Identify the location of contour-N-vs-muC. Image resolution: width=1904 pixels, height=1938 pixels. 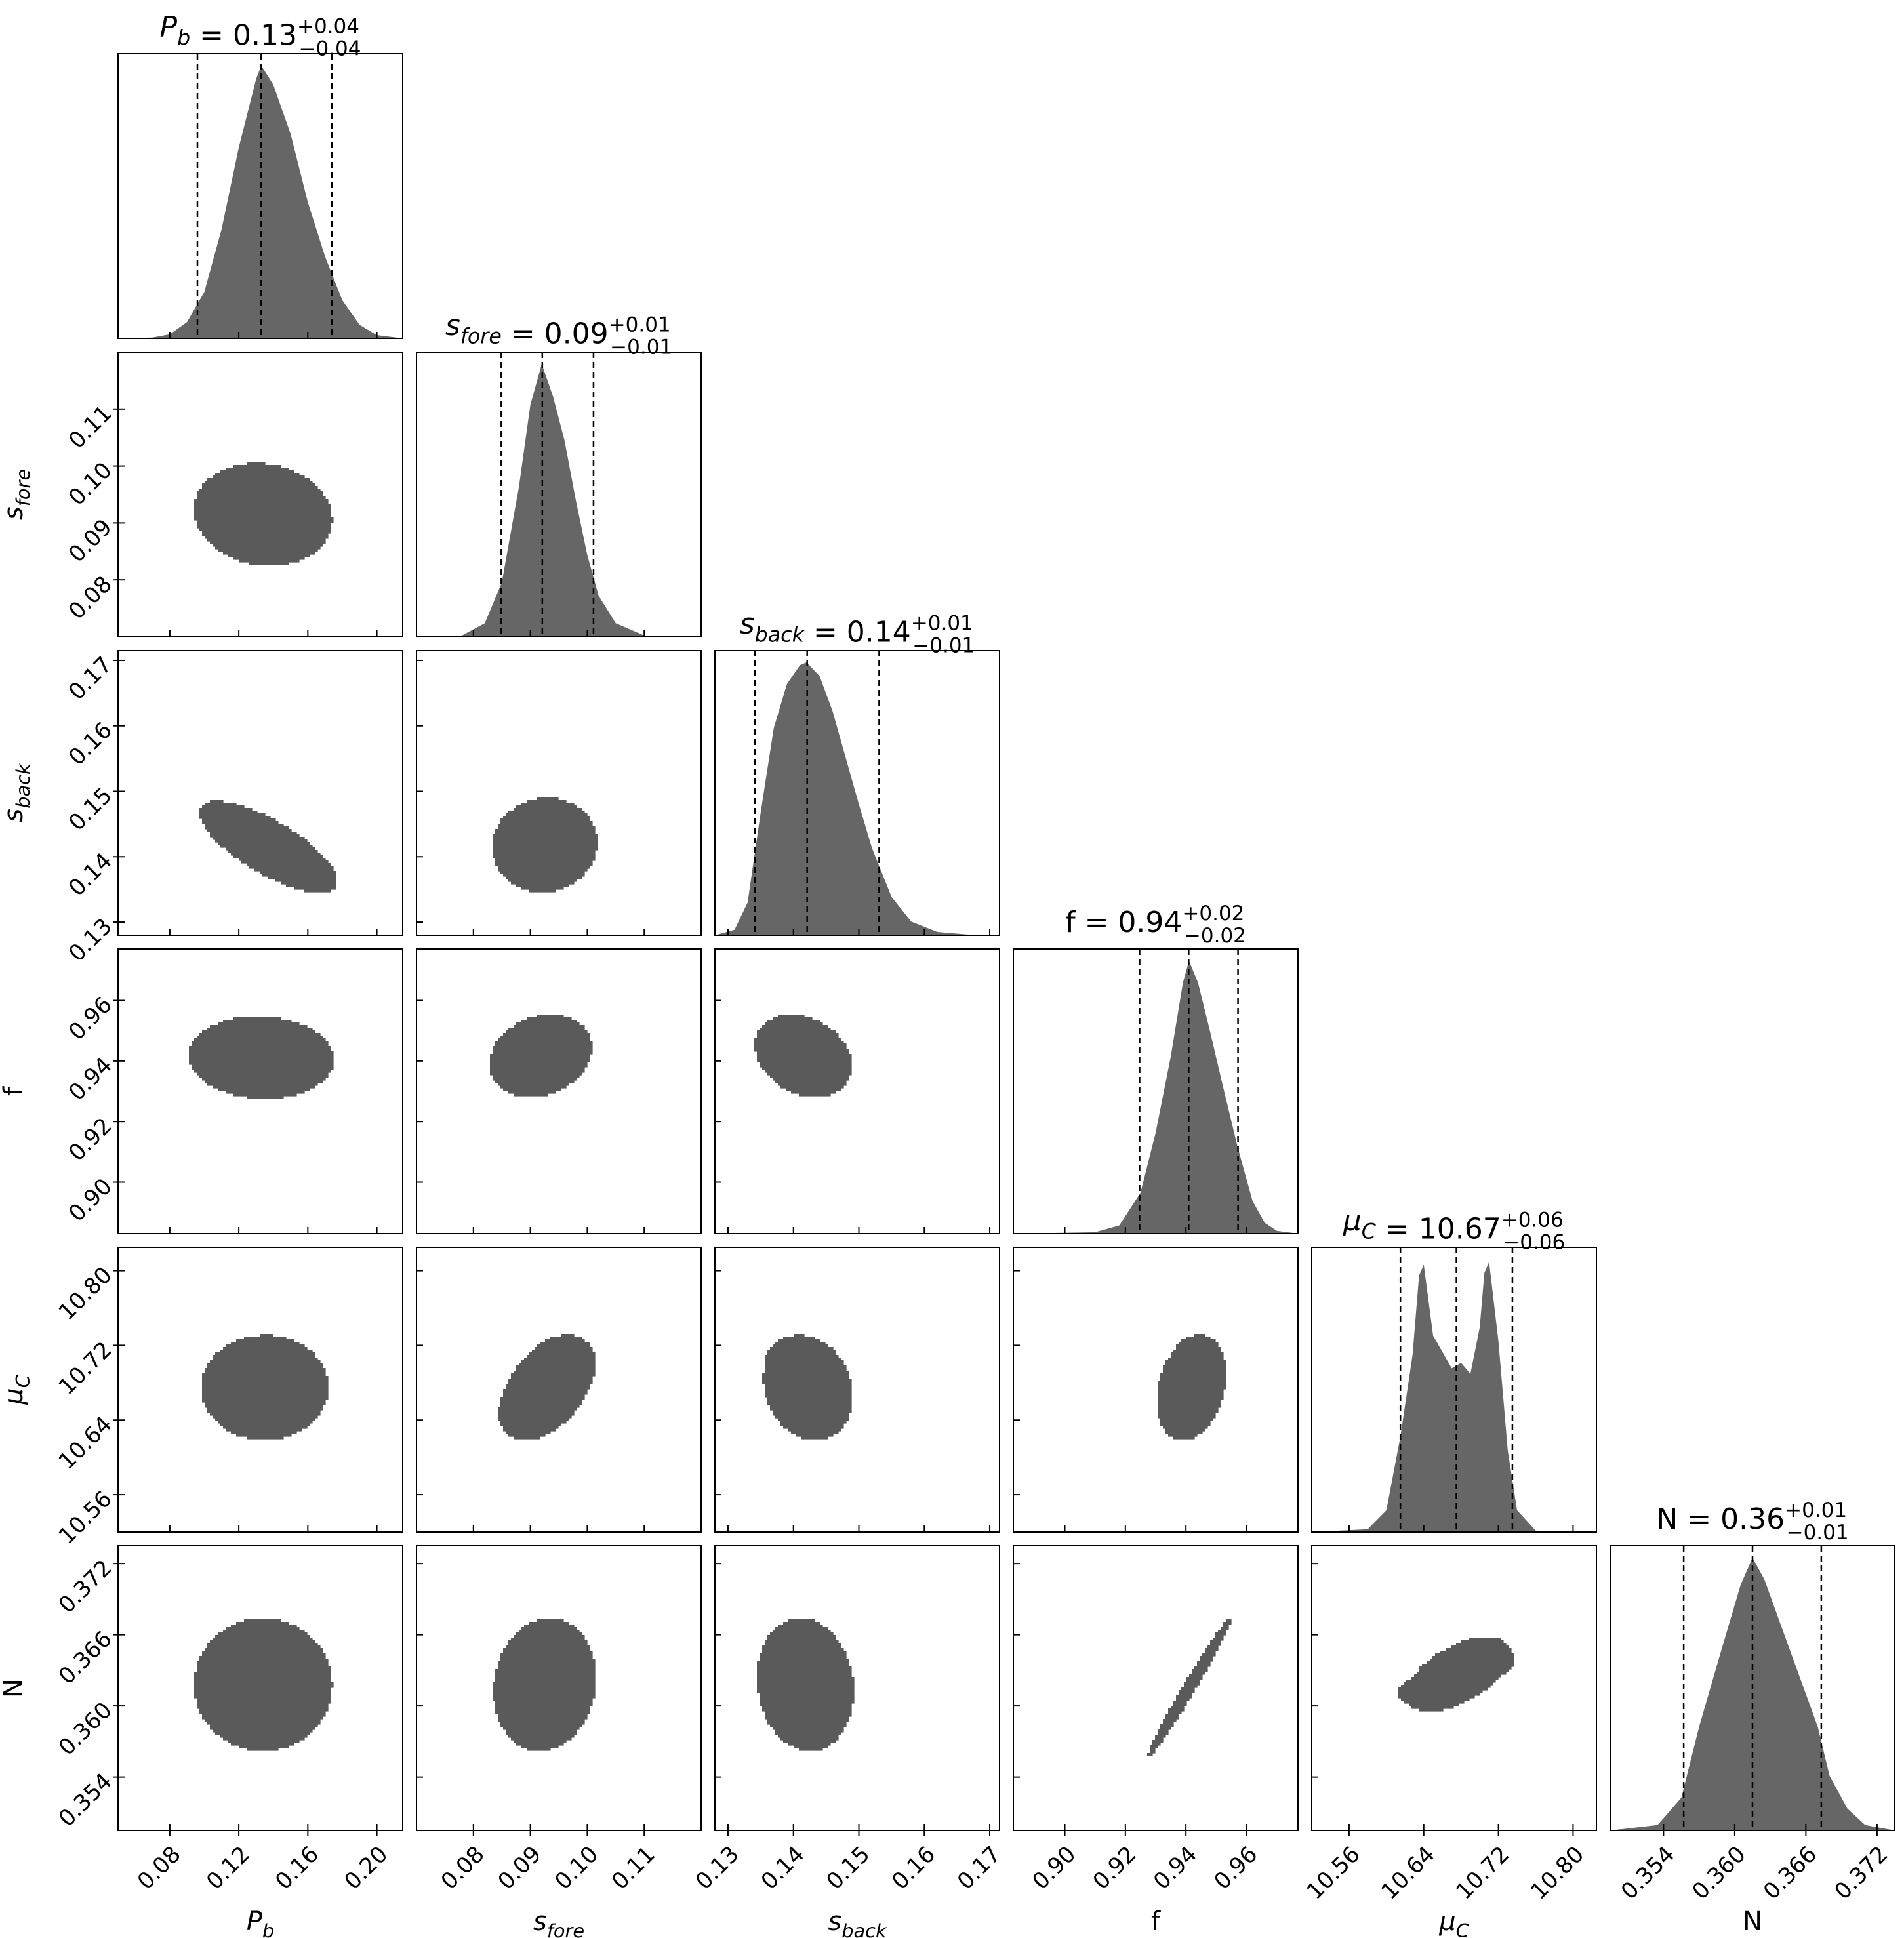
(1456, 1675).